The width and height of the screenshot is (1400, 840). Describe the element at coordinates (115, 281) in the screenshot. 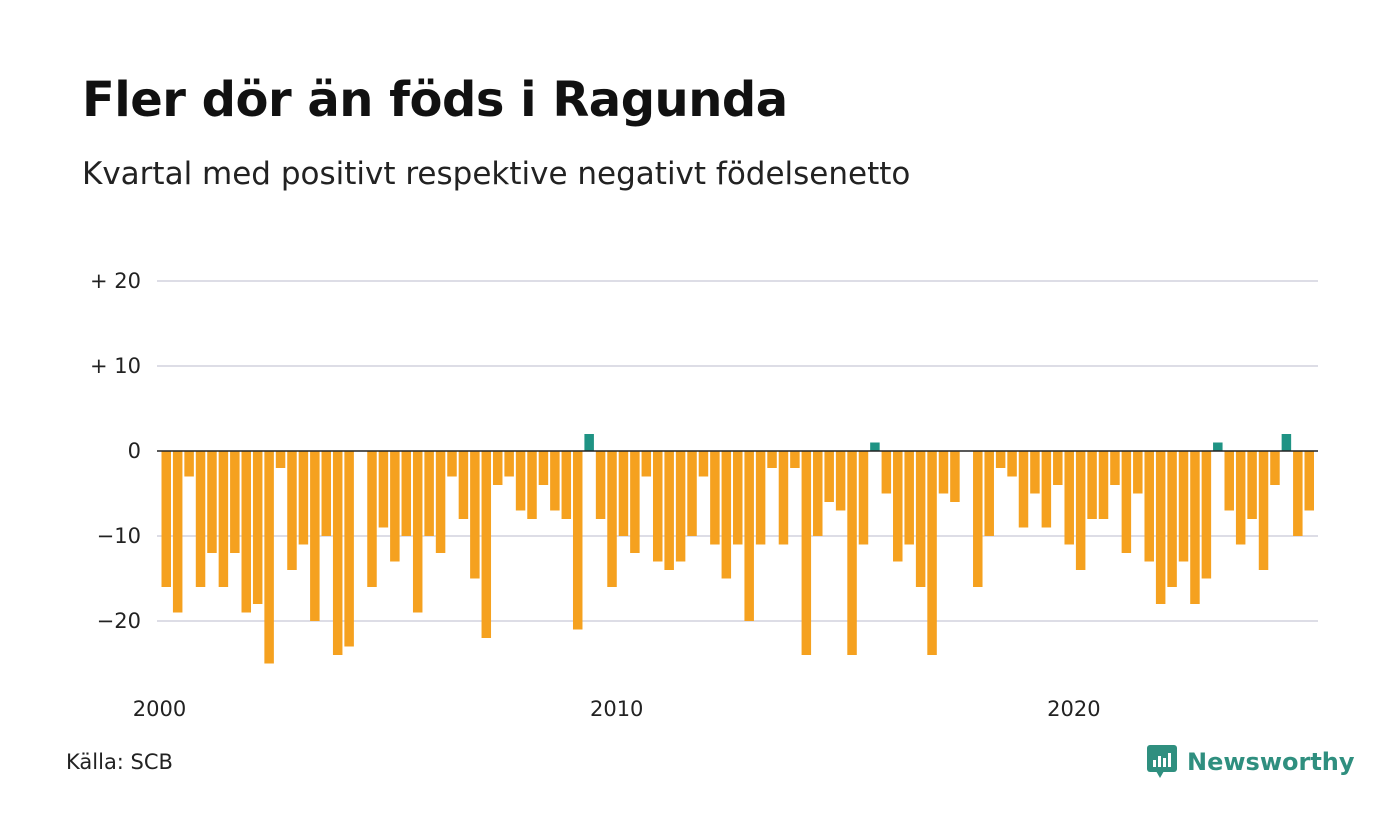

I see `y-tick-label: + 20` at that location.